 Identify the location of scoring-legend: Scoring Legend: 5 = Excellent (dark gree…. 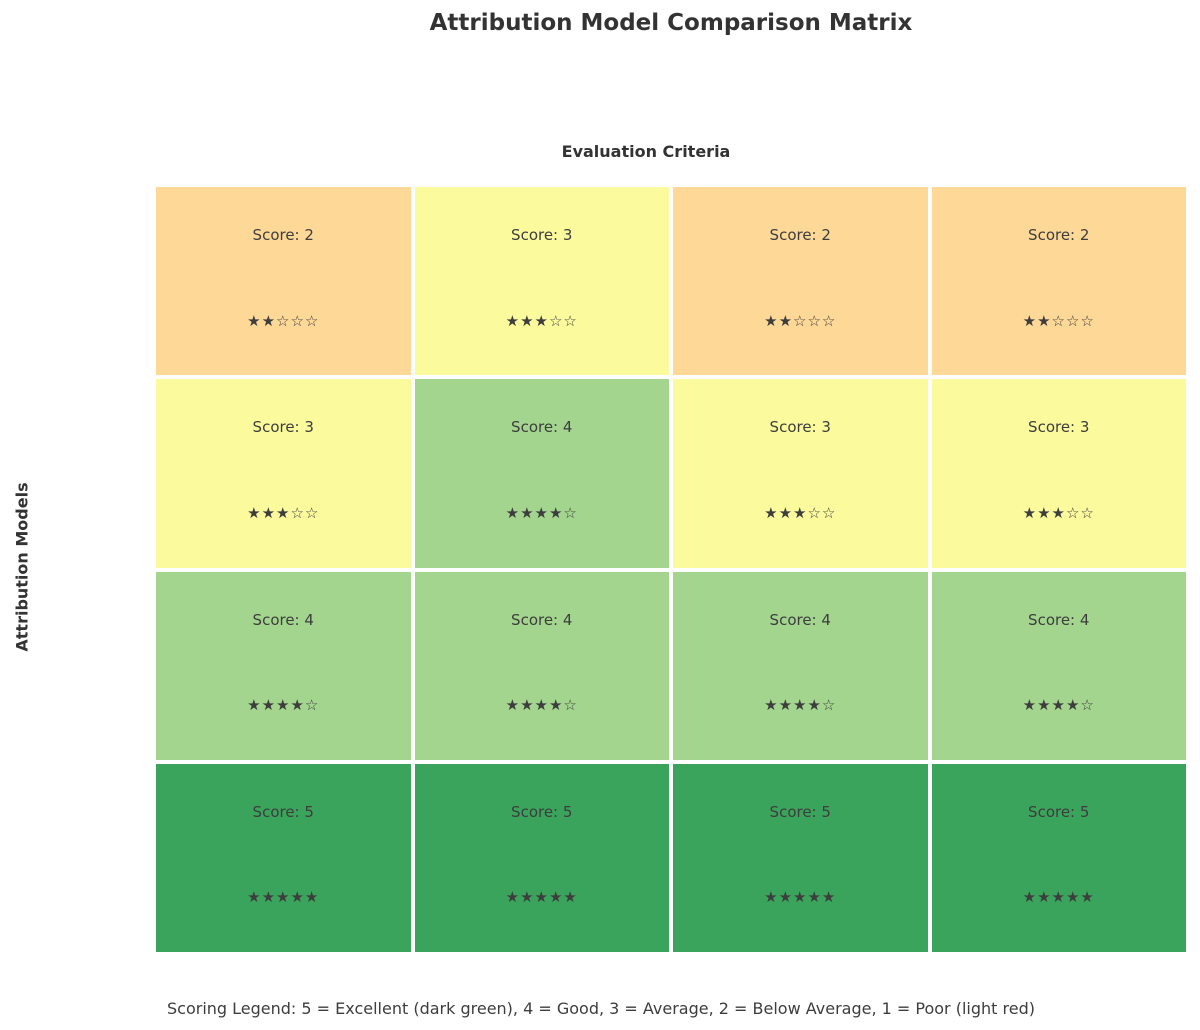
(601, 1008).